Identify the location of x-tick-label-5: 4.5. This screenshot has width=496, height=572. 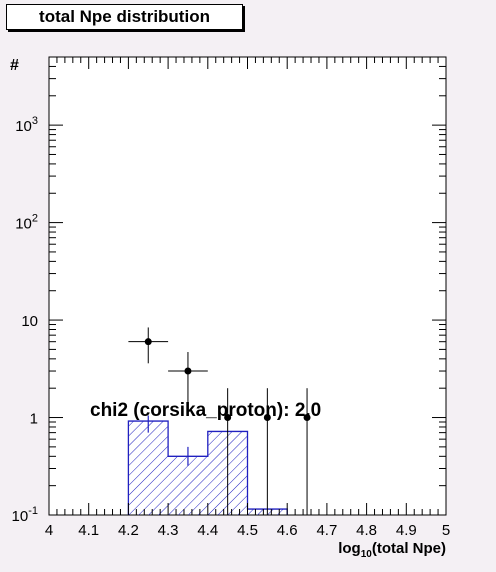
(247, 530).